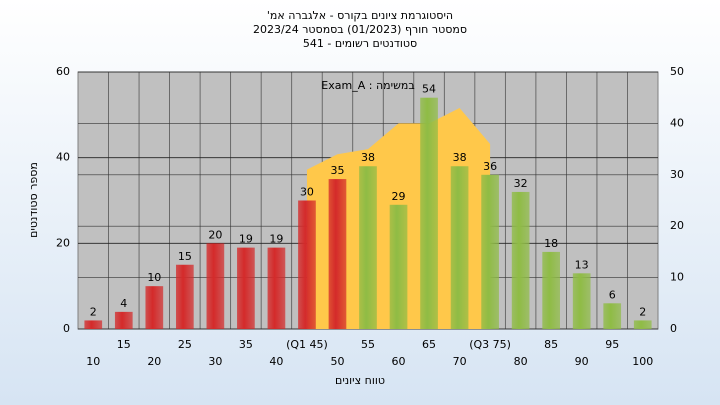  What do you see at coordinates (63, 157) in the screenshot?
I see `y-tick-label: 40` at bounding box center [63, 157].